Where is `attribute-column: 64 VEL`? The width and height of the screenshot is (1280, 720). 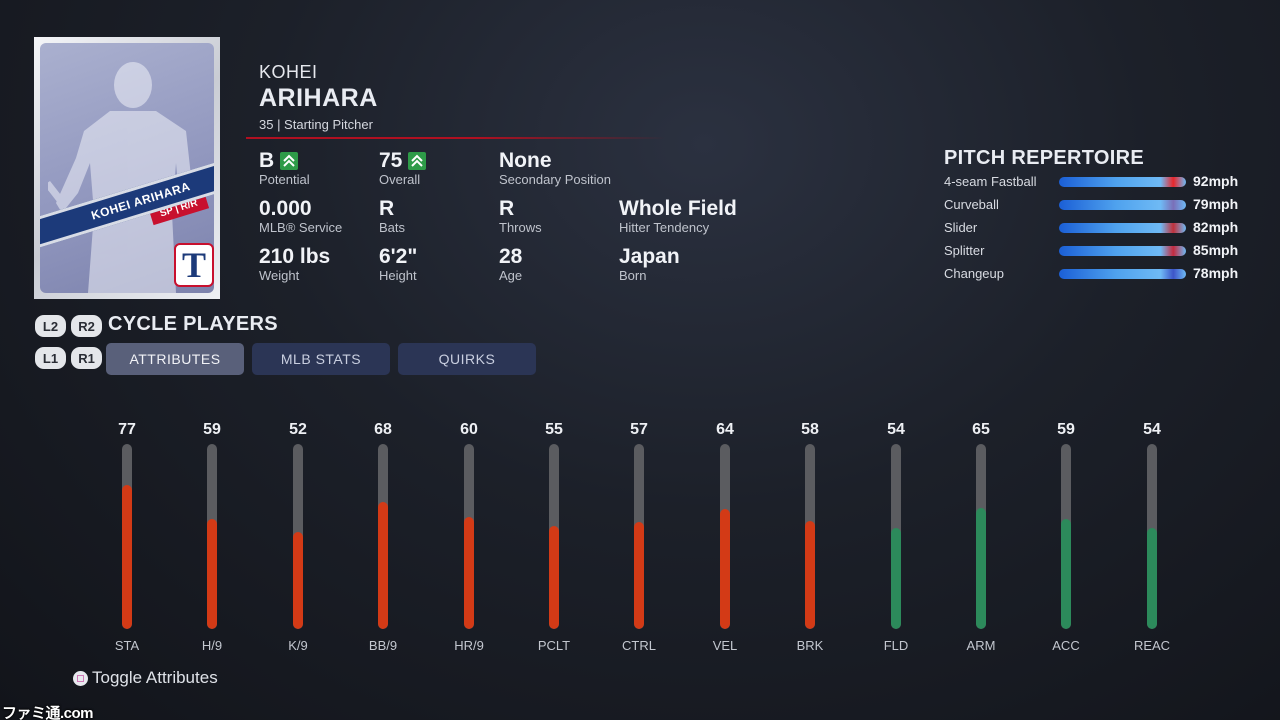
attribute-column: 64 VEL is located at coordinates (725, 538).